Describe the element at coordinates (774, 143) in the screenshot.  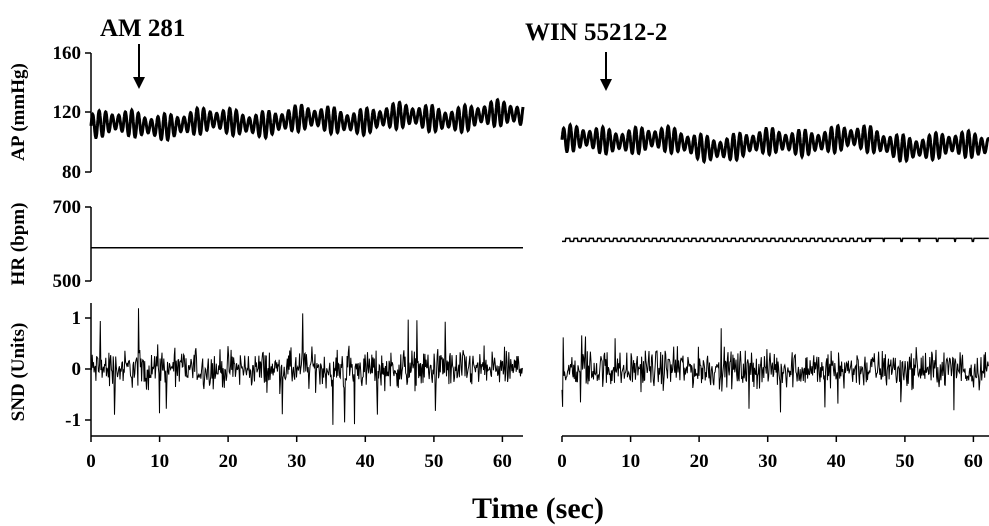
I see `ap-trace-win55212` at that location.